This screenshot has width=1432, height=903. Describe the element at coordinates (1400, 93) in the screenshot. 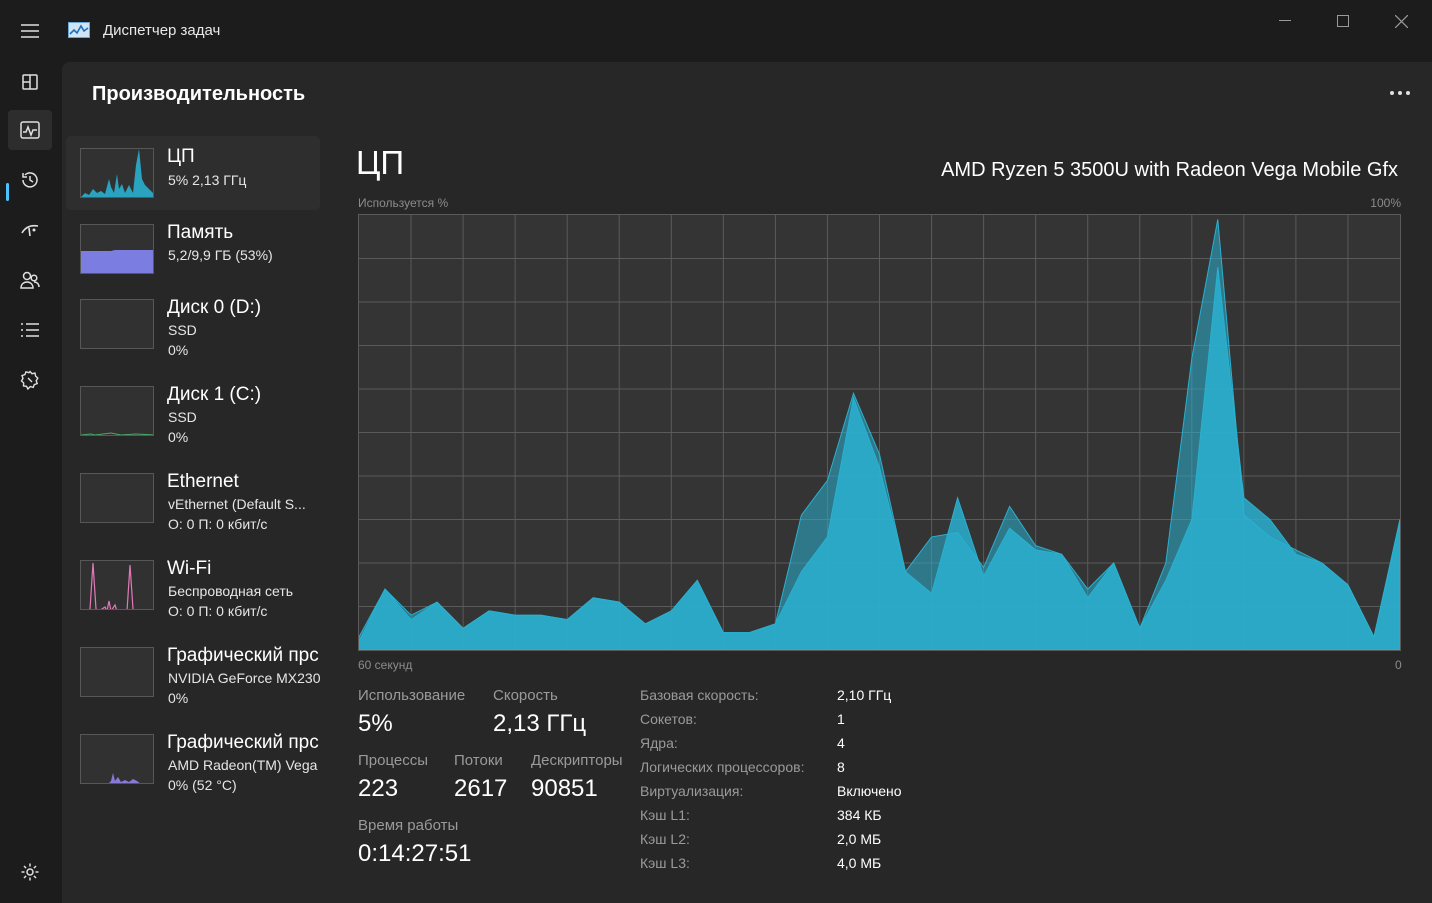

I see `more-options-icon` at that location.